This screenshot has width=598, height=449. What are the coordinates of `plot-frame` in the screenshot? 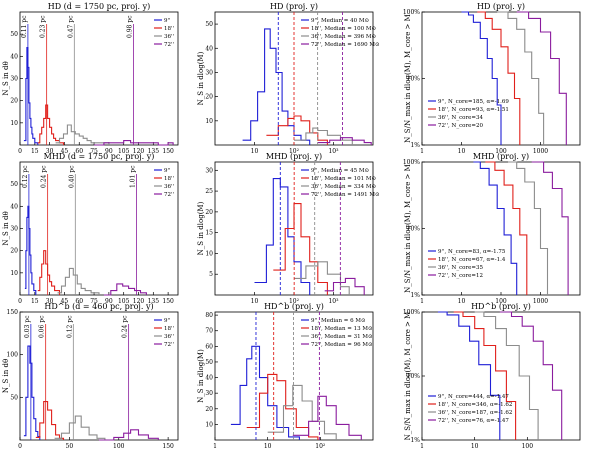 It's located at (294, 376).